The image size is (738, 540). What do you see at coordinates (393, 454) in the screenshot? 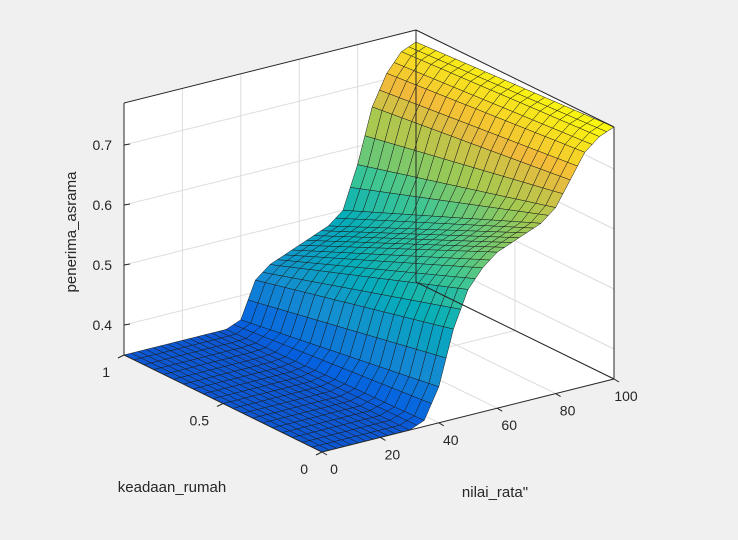
I see `x-tick-label: 20` at bounding box center [393, 454].